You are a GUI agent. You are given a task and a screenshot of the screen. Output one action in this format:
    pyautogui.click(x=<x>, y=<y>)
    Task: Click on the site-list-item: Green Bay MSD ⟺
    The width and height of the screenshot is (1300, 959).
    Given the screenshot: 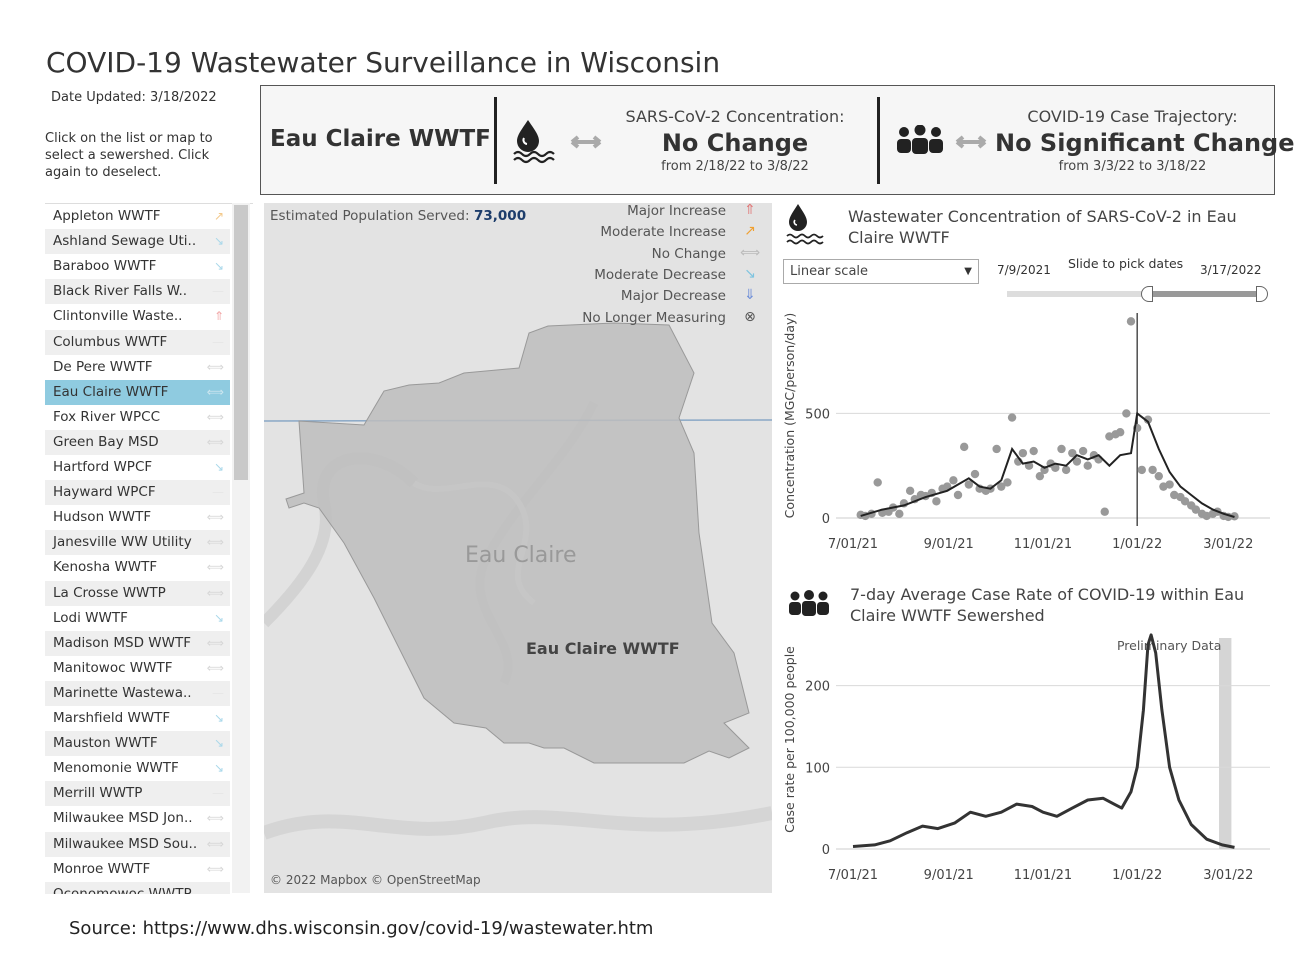 What is the action you would take?
    pyautogui.click(x=137, y=442)
    